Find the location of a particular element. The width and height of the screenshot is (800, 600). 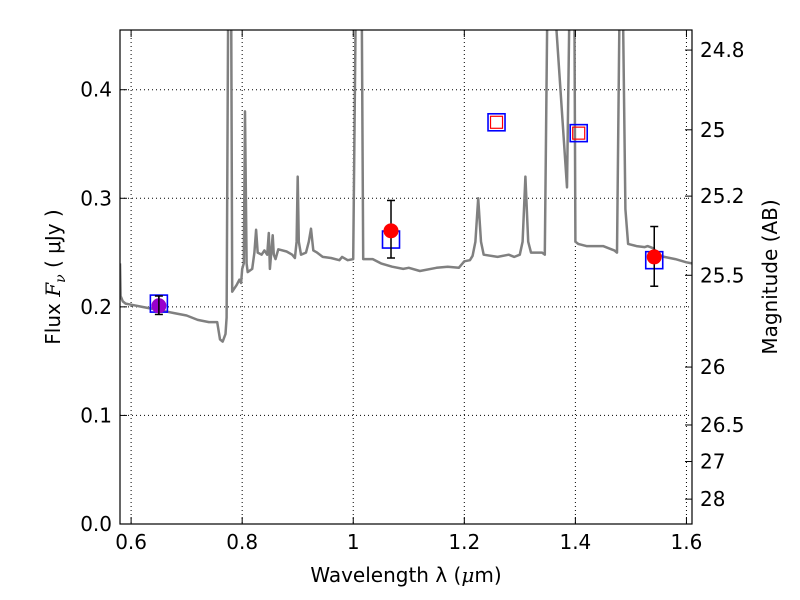

y-tick-label: 0.1 is located at coordinates (96, 415).